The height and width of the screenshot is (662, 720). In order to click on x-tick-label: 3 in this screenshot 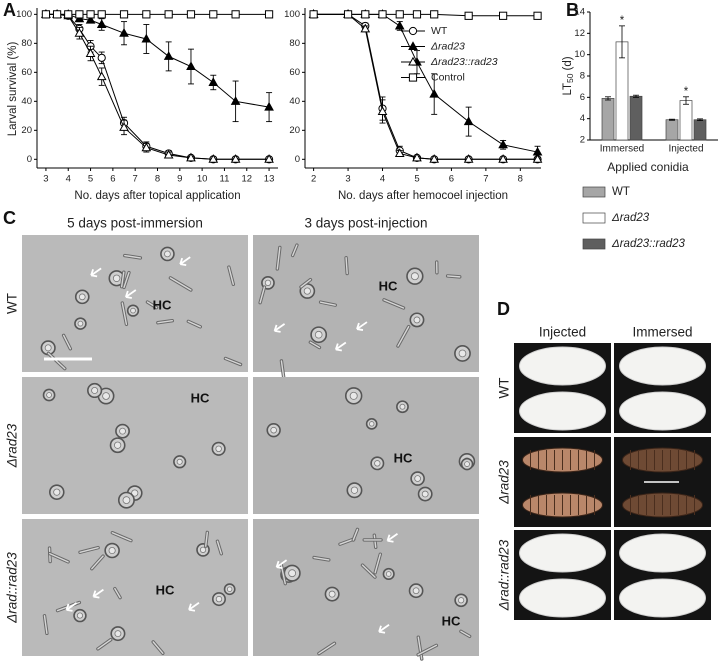, I will do `click(45, 179)`.